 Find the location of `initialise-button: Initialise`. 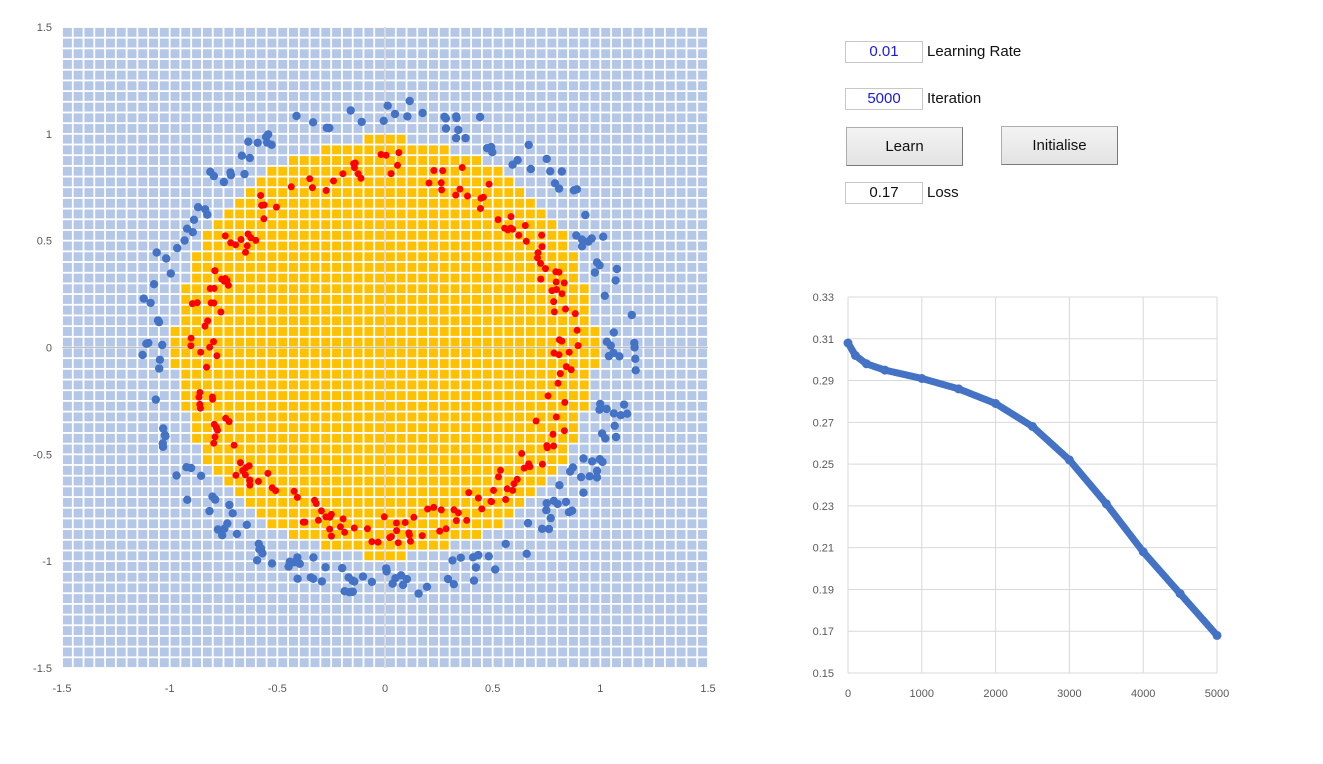

initialise-button: Initialise is located at coordinates (1059, 145).